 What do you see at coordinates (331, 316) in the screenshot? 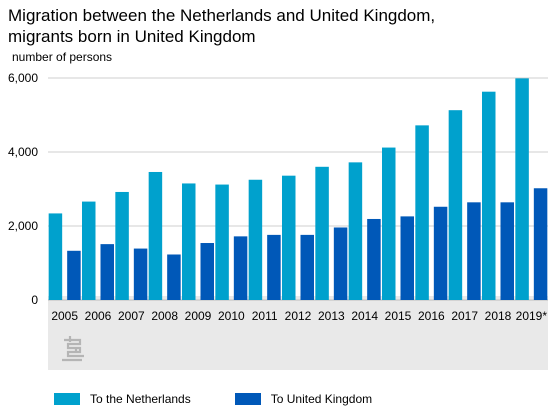
I see `x-tick-label: 2013` at bounding box center [331, 316].